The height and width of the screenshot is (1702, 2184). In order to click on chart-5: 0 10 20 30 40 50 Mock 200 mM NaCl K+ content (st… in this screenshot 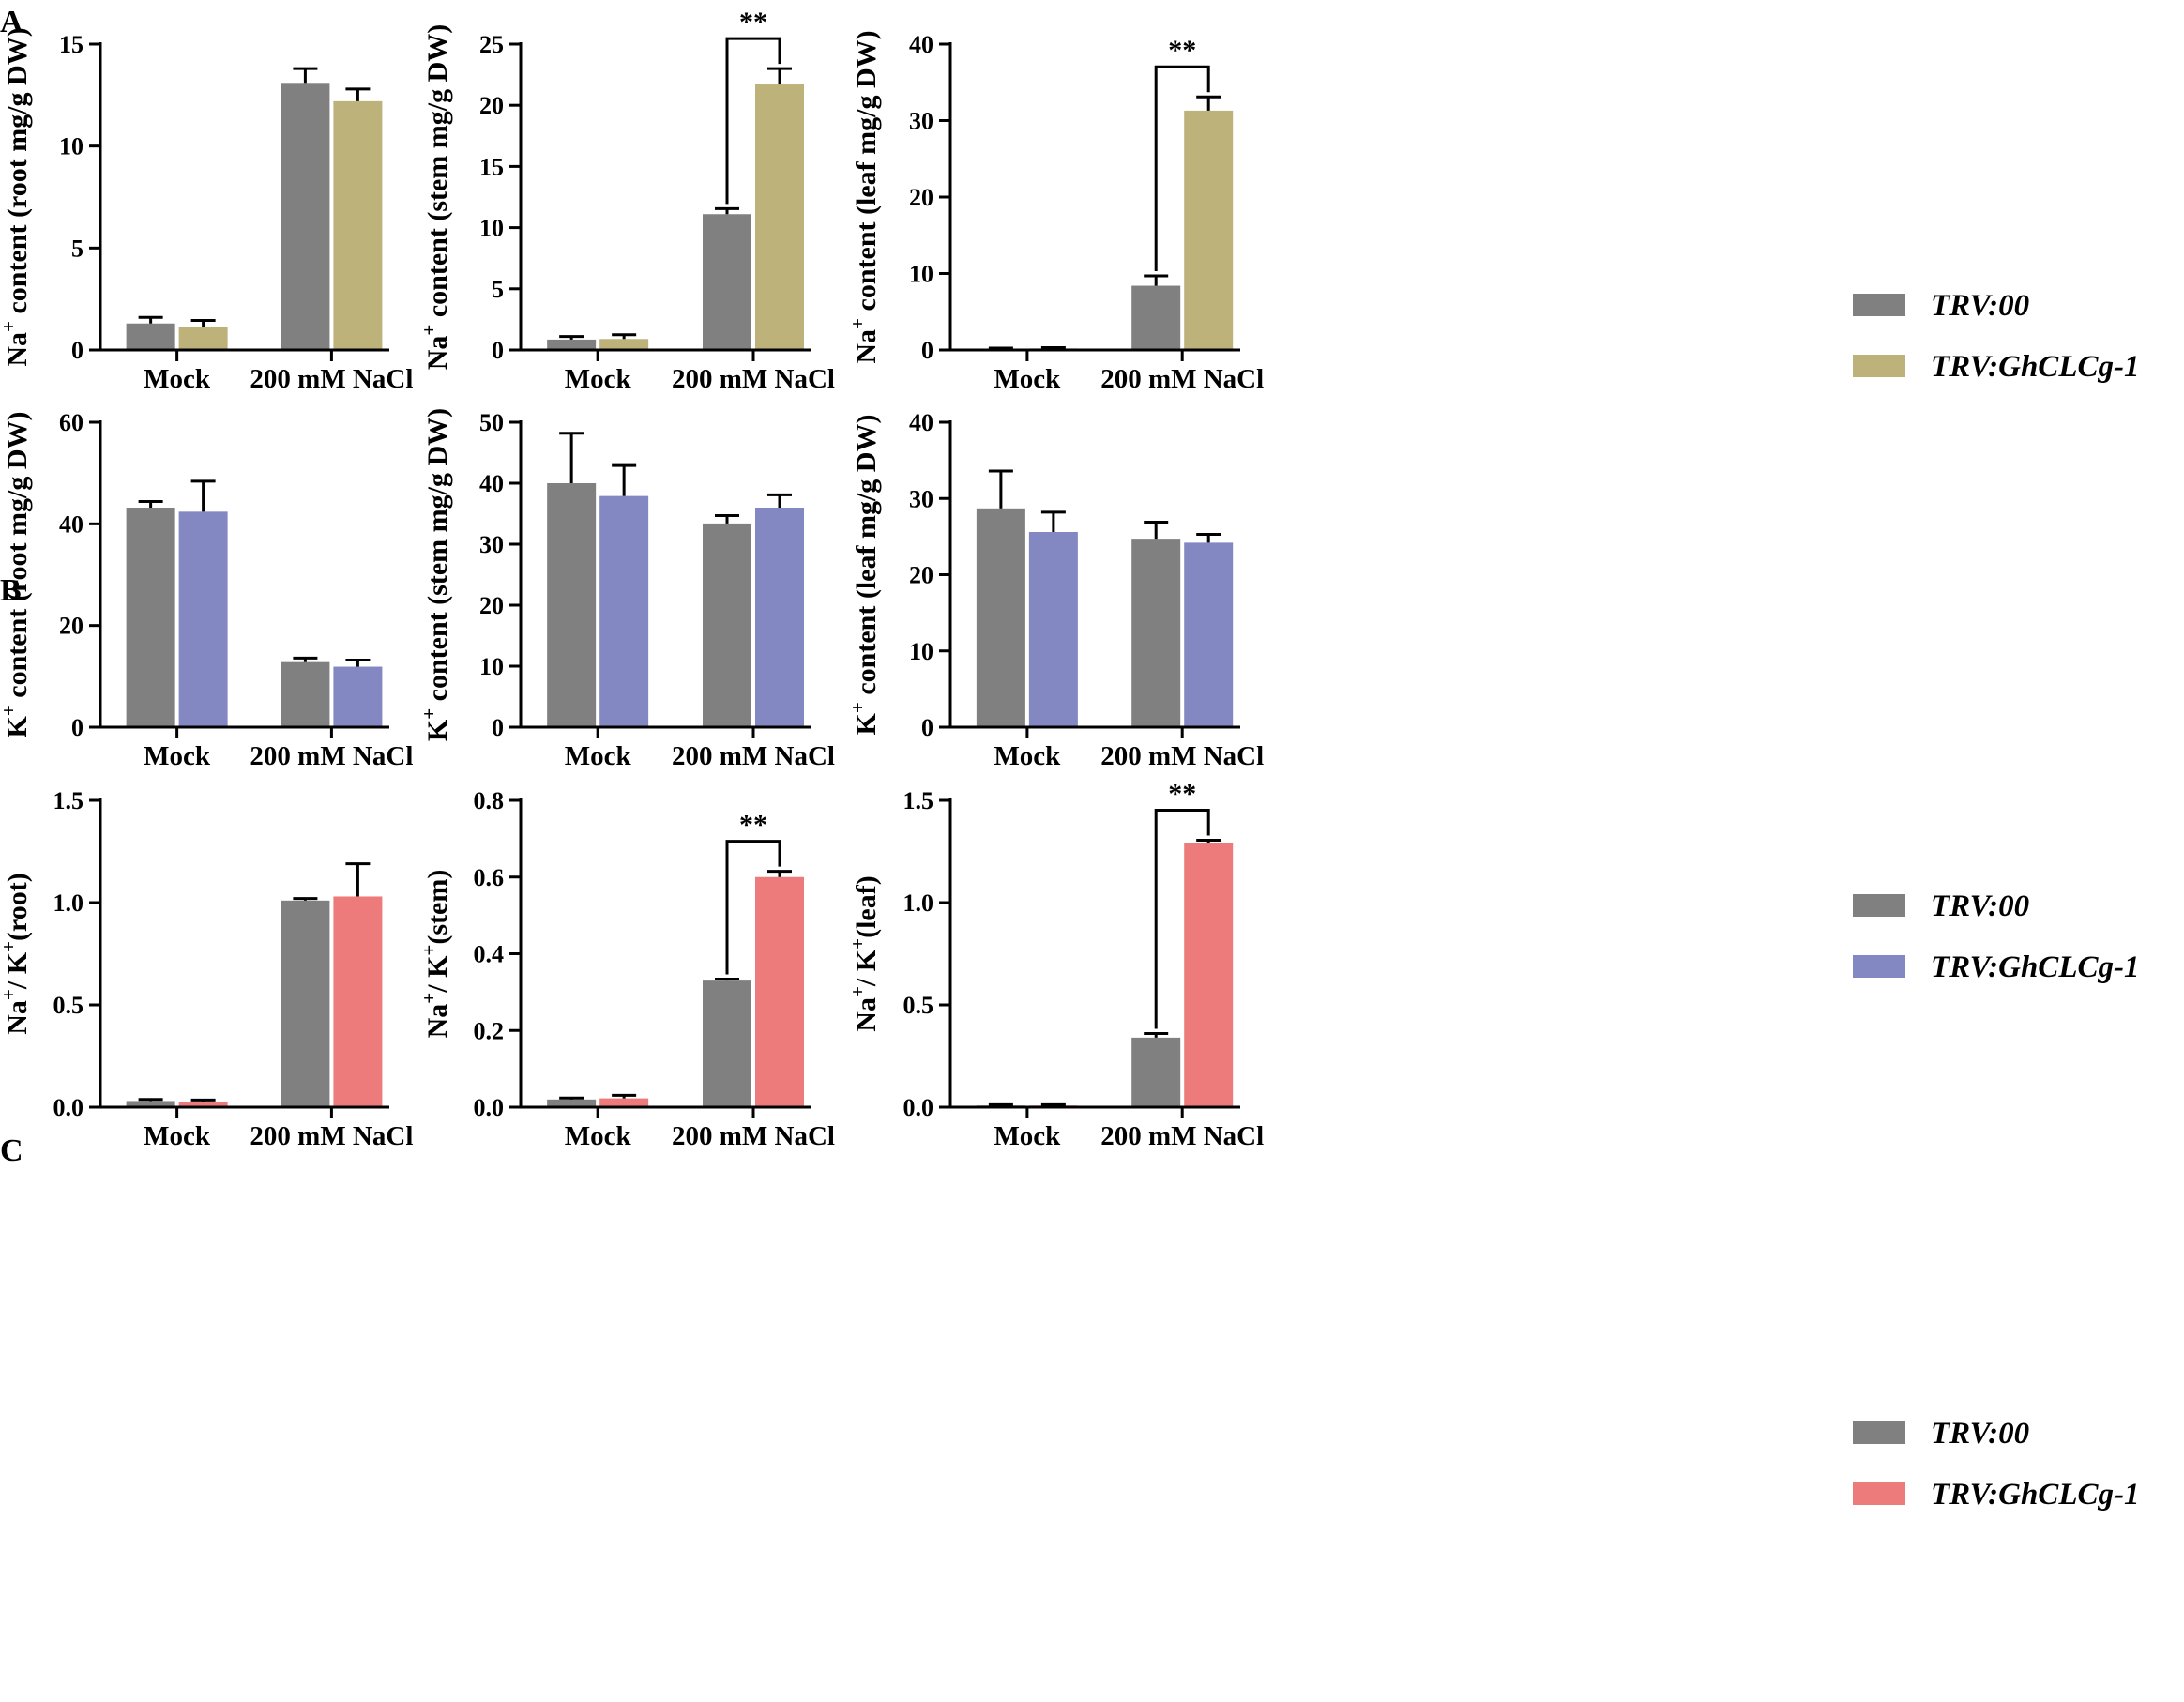, I will do `click(626, 589)`.